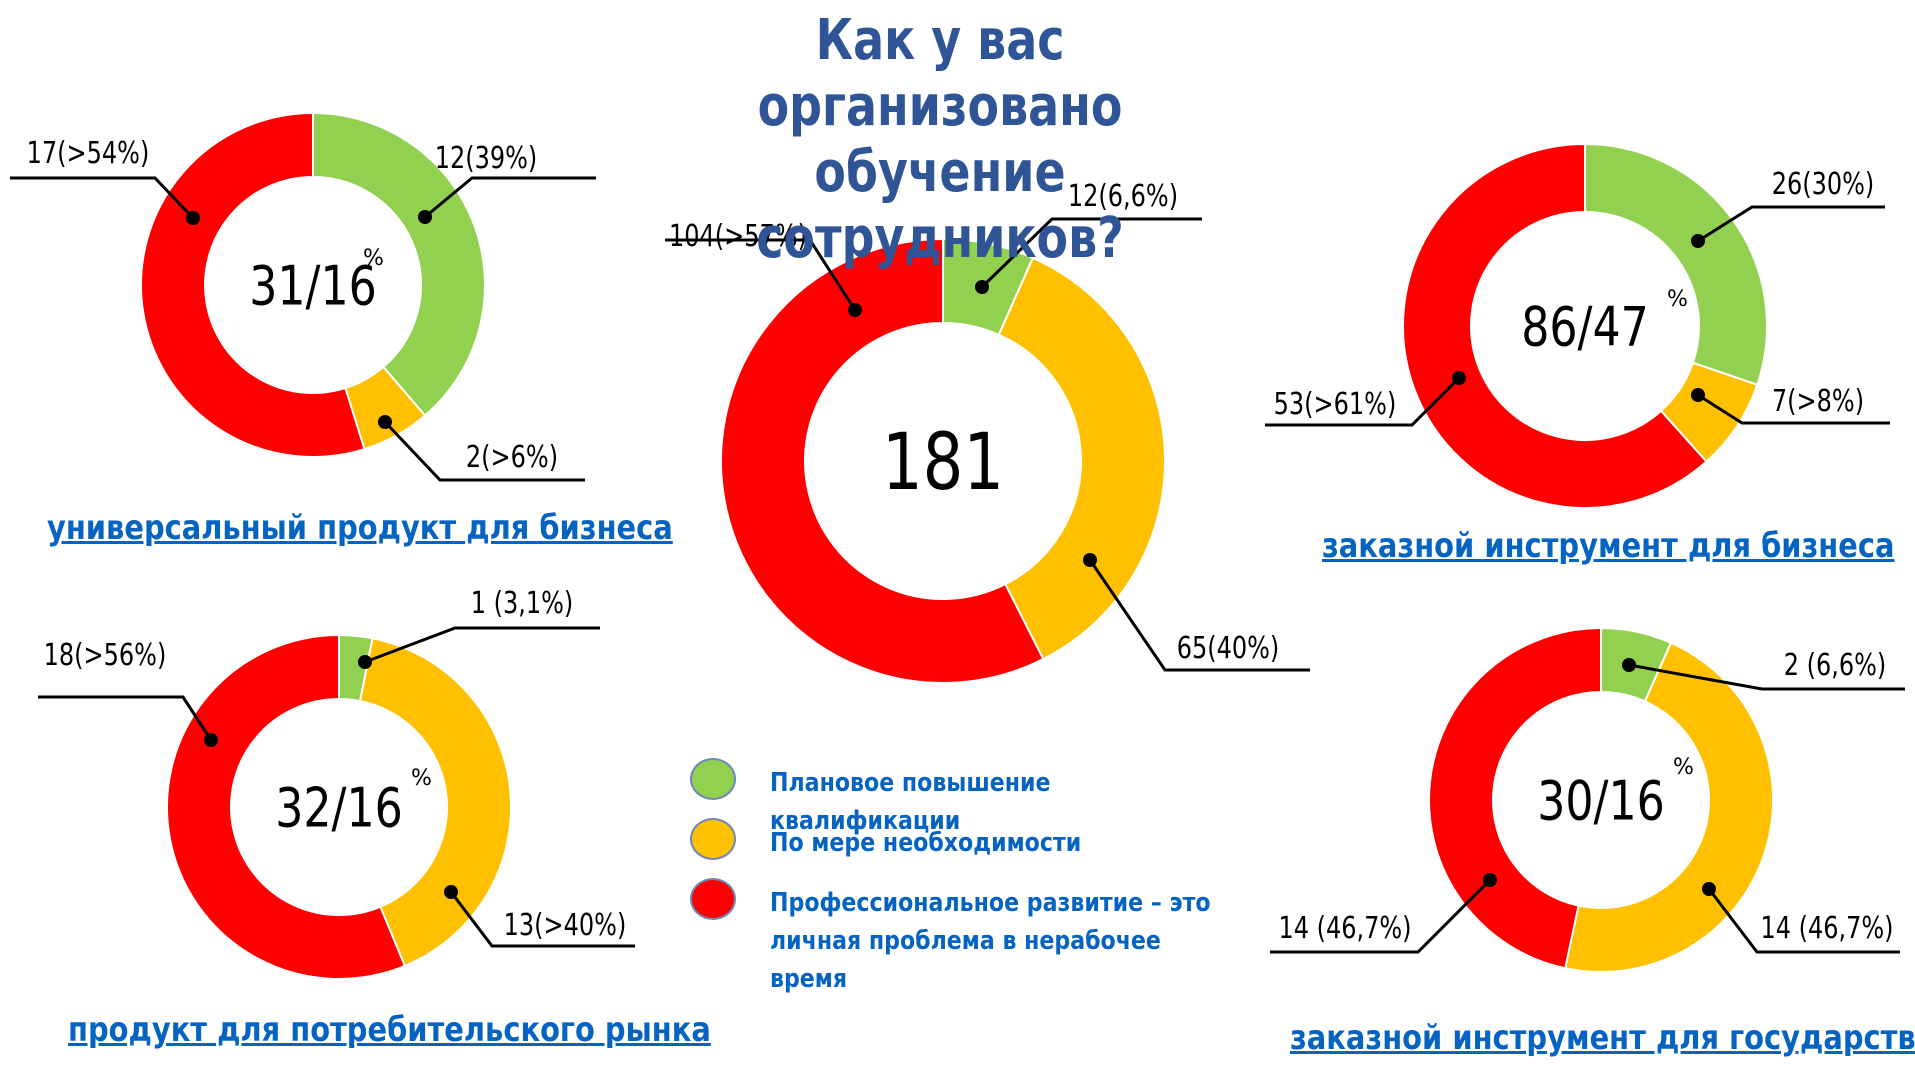 Image resolution: width=1915 pixels, height=1069 pixels. I want to click on legend-item-planned: Плановое повышение квалификации, so click(970, 797).